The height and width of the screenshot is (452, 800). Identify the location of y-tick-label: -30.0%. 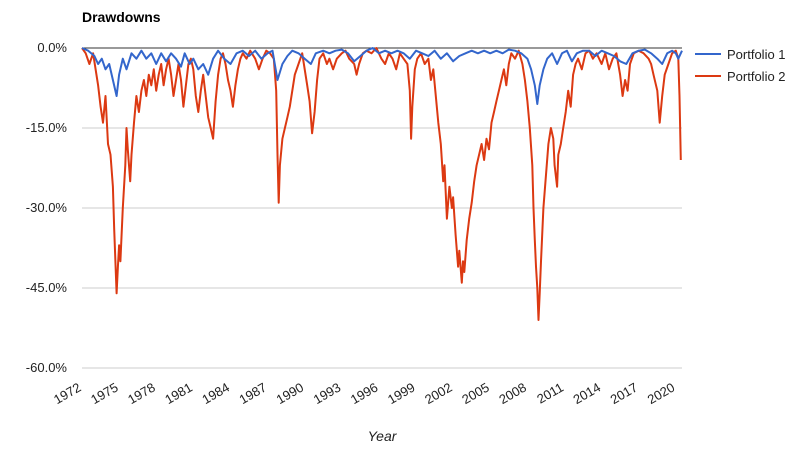
(47, 207).